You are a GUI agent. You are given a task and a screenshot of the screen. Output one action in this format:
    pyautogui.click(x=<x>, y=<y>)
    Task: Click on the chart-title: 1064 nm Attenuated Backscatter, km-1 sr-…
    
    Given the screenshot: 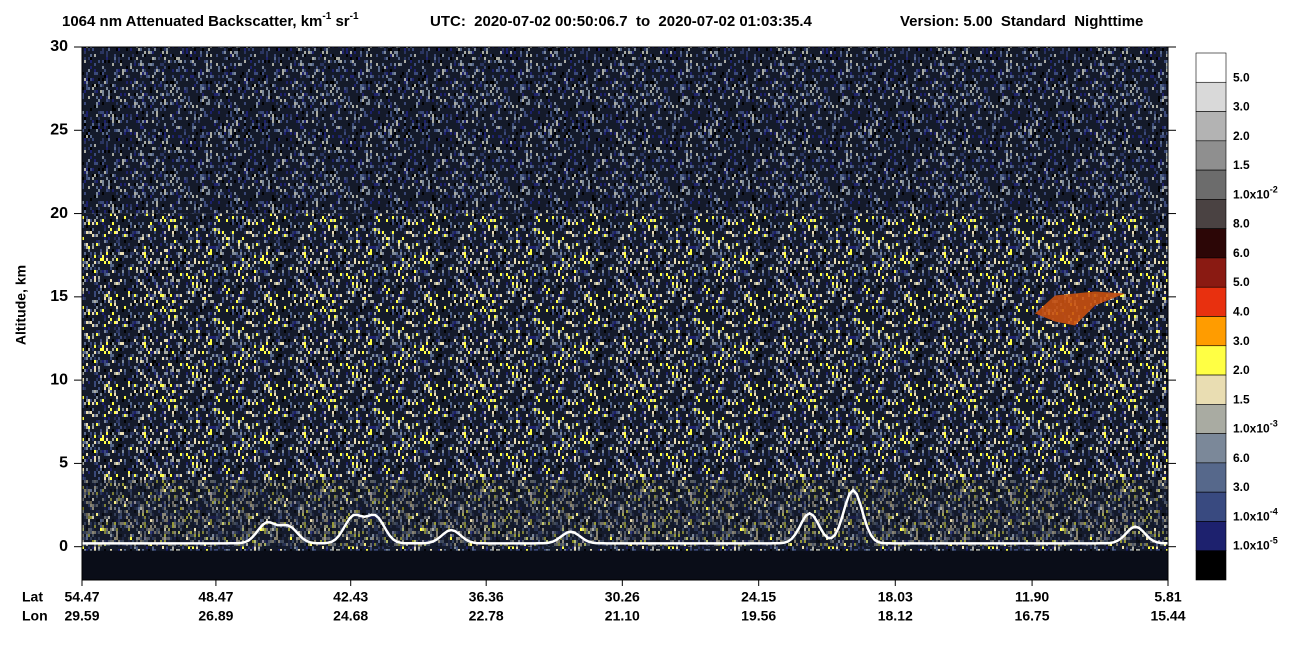 What is the action you would take?
    pyautogui.click(x=210, y=20)
    